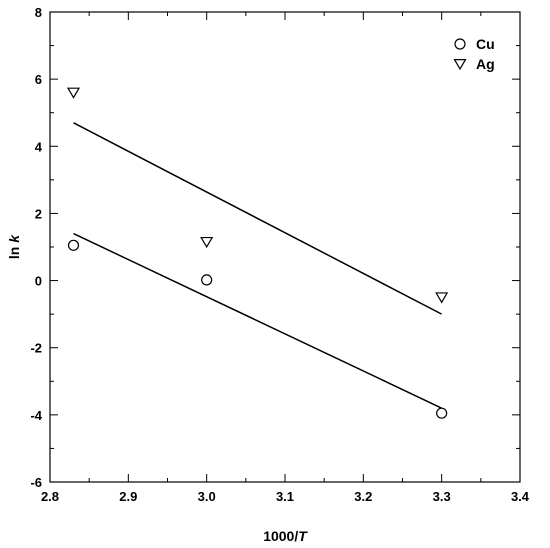 The image size is (550, 548). What do you see at coordinates (128, 496) in the screenshot?
I see `x-tick-label: 2.9` at bounding box center [128, 496].